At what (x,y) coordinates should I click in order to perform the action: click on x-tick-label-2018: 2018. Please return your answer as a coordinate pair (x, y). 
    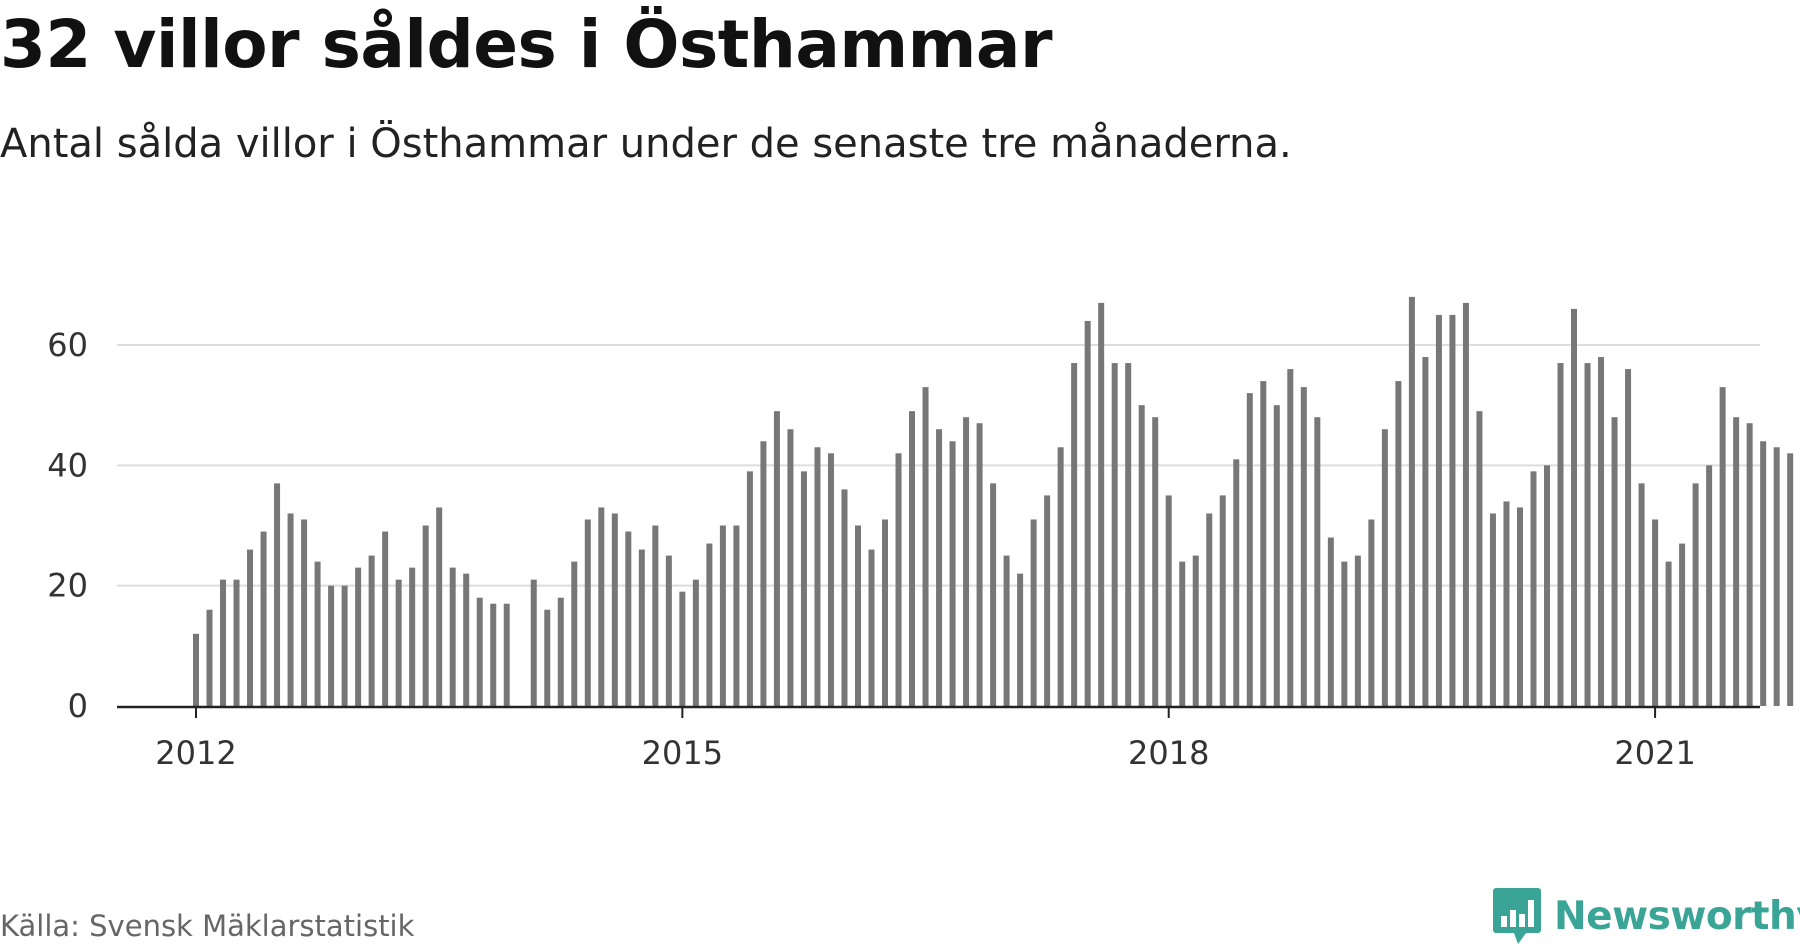
    Looking at the image, I should click on (1168, 753).